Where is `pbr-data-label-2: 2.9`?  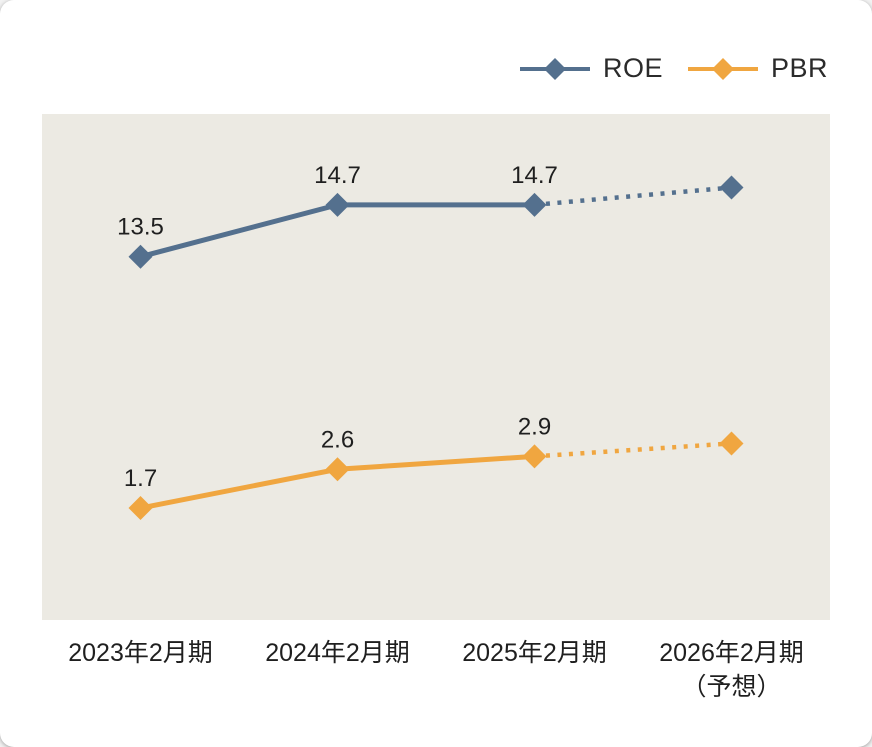
pbr-data-label-2: 2.9 is located at coordinates (534, 426).